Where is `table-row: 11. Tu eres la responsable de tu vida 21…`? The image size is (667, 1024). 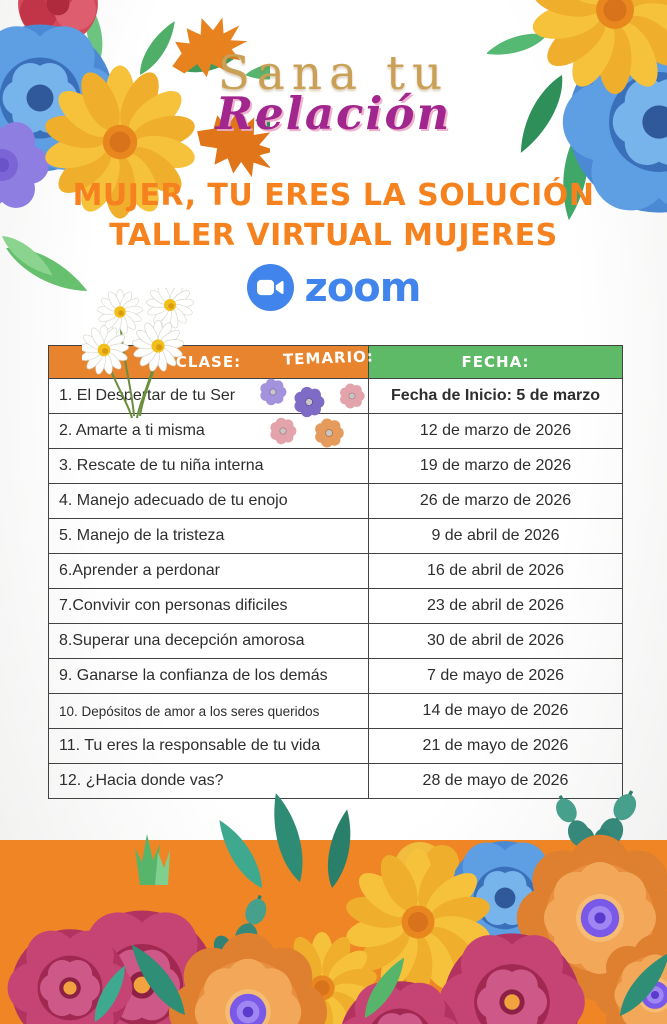 table-row: 11. Tu eres la responsable de tu vida 21… is located at coordinates (335, 746).